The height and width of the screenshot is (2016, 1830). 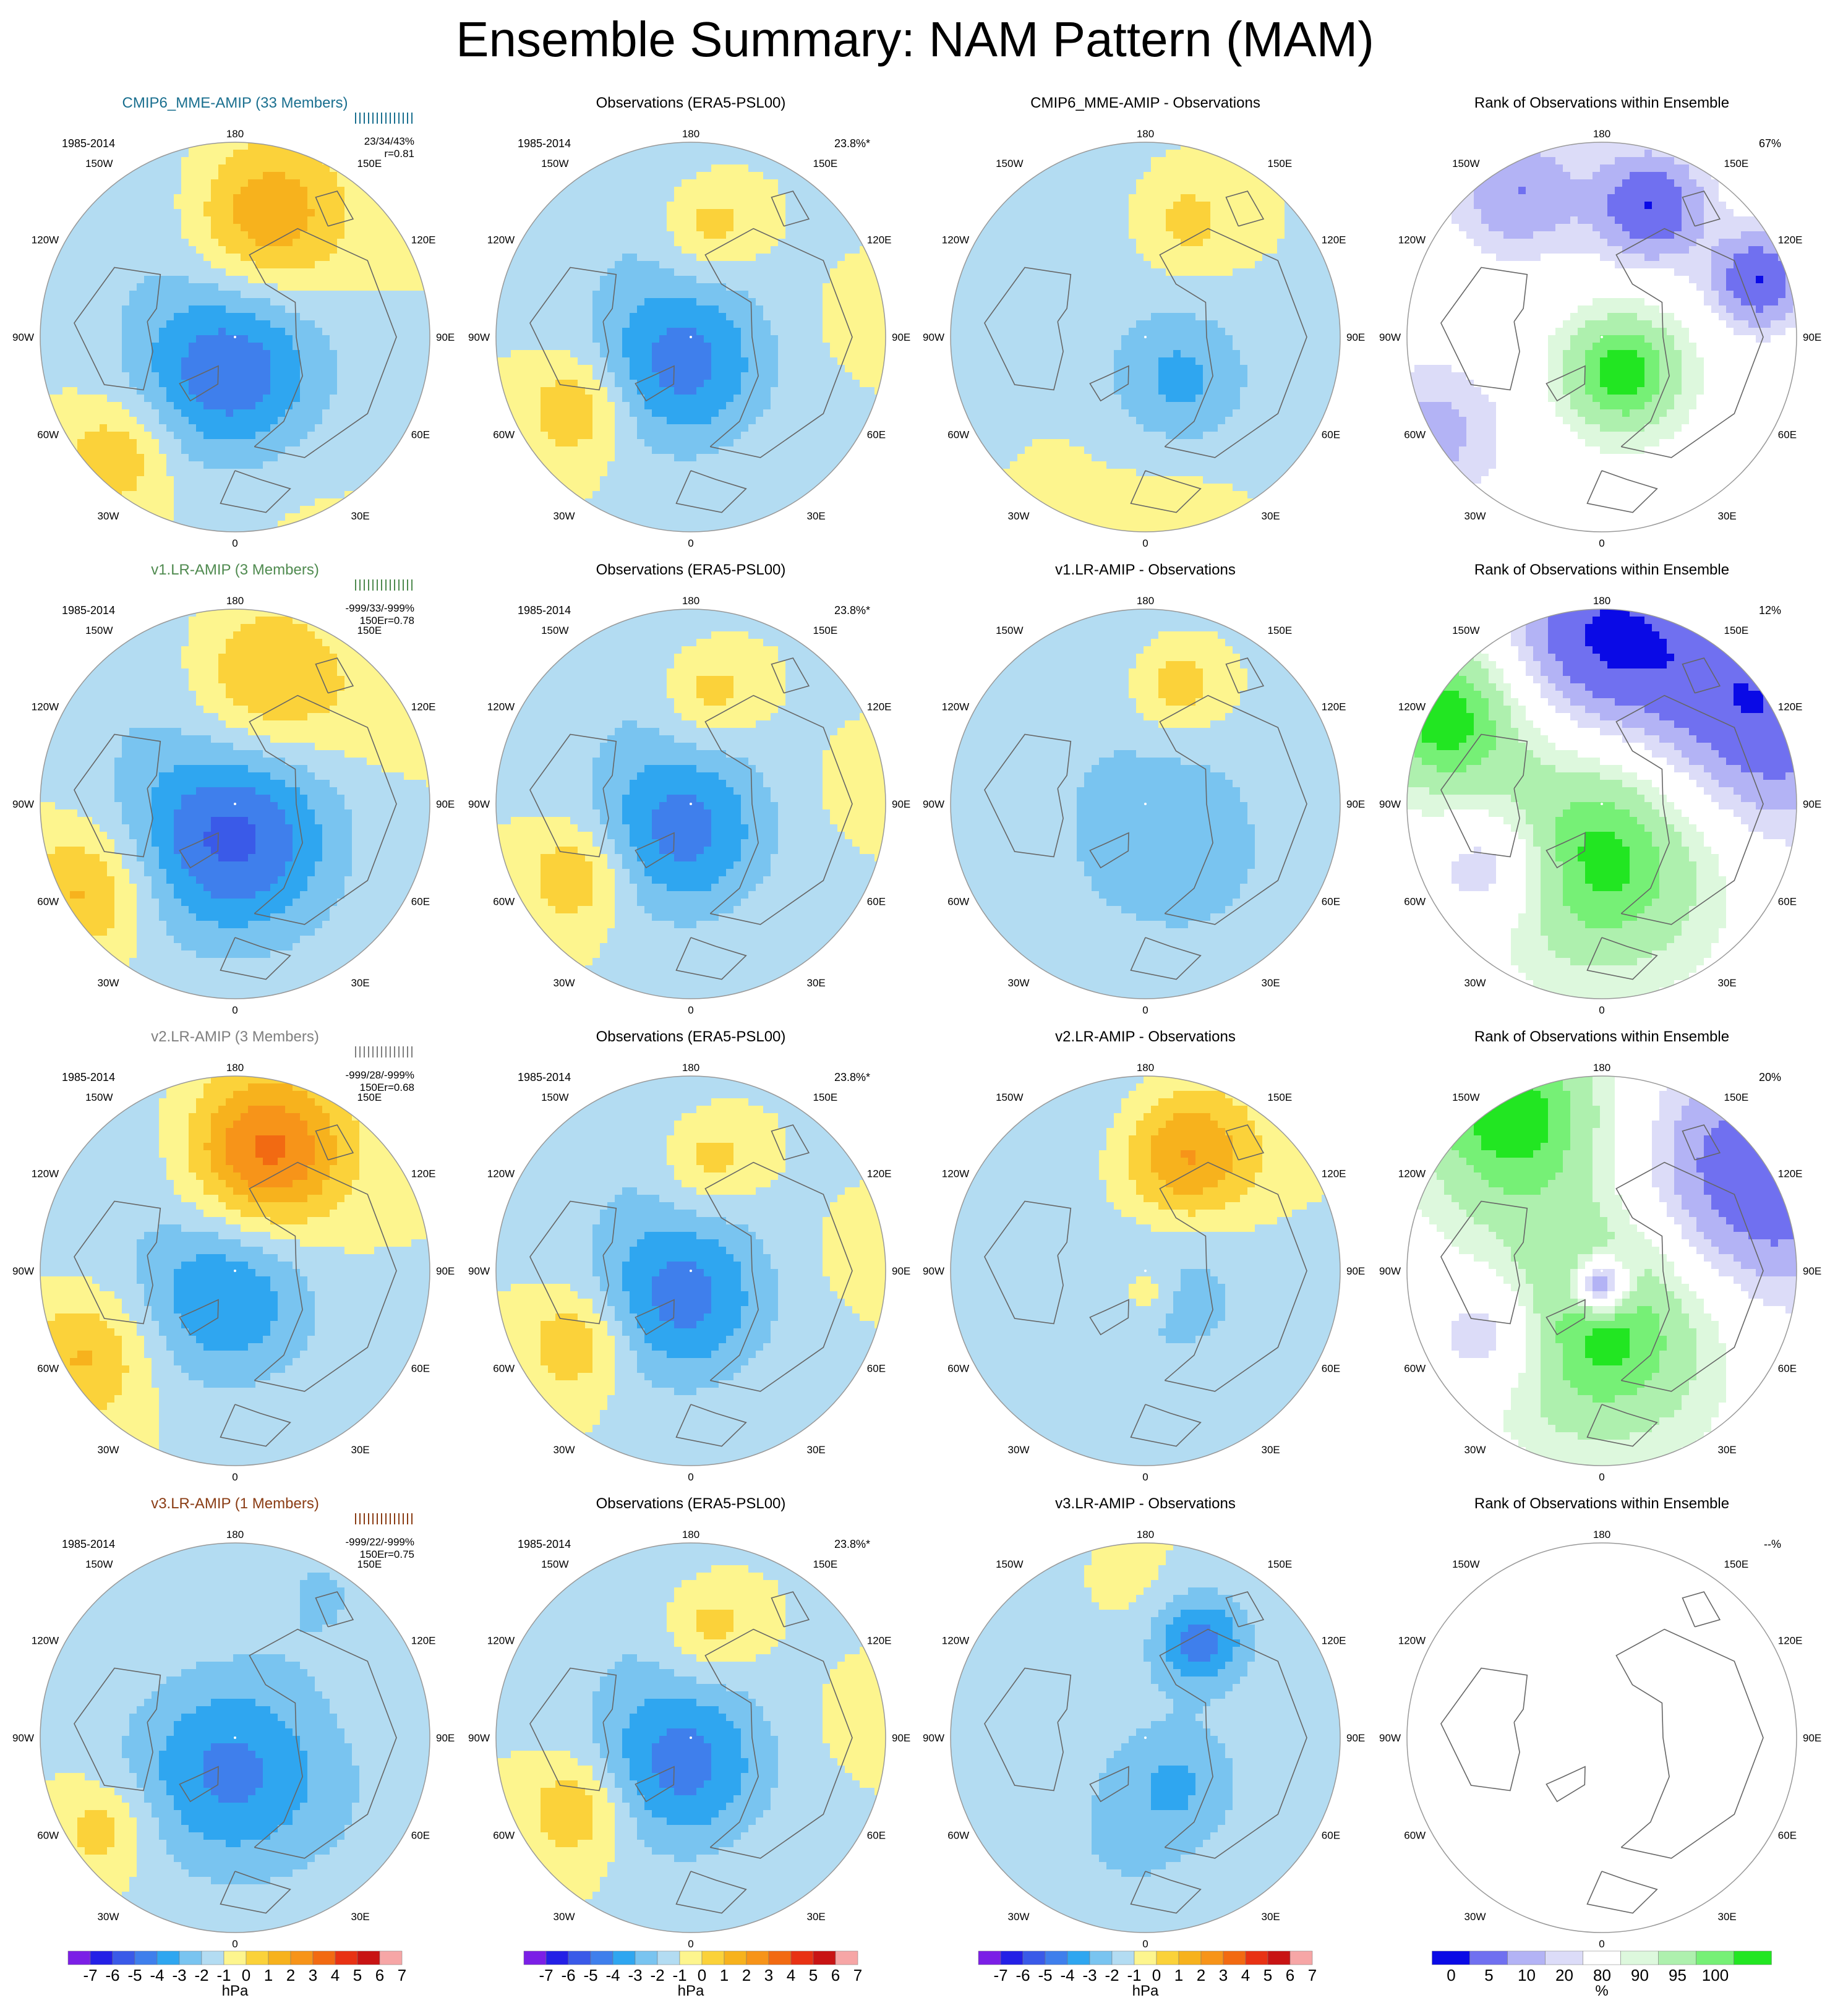 I want to click on row3-obs-map-lon-label-bottom: 0, so click(x=690, y=1477).